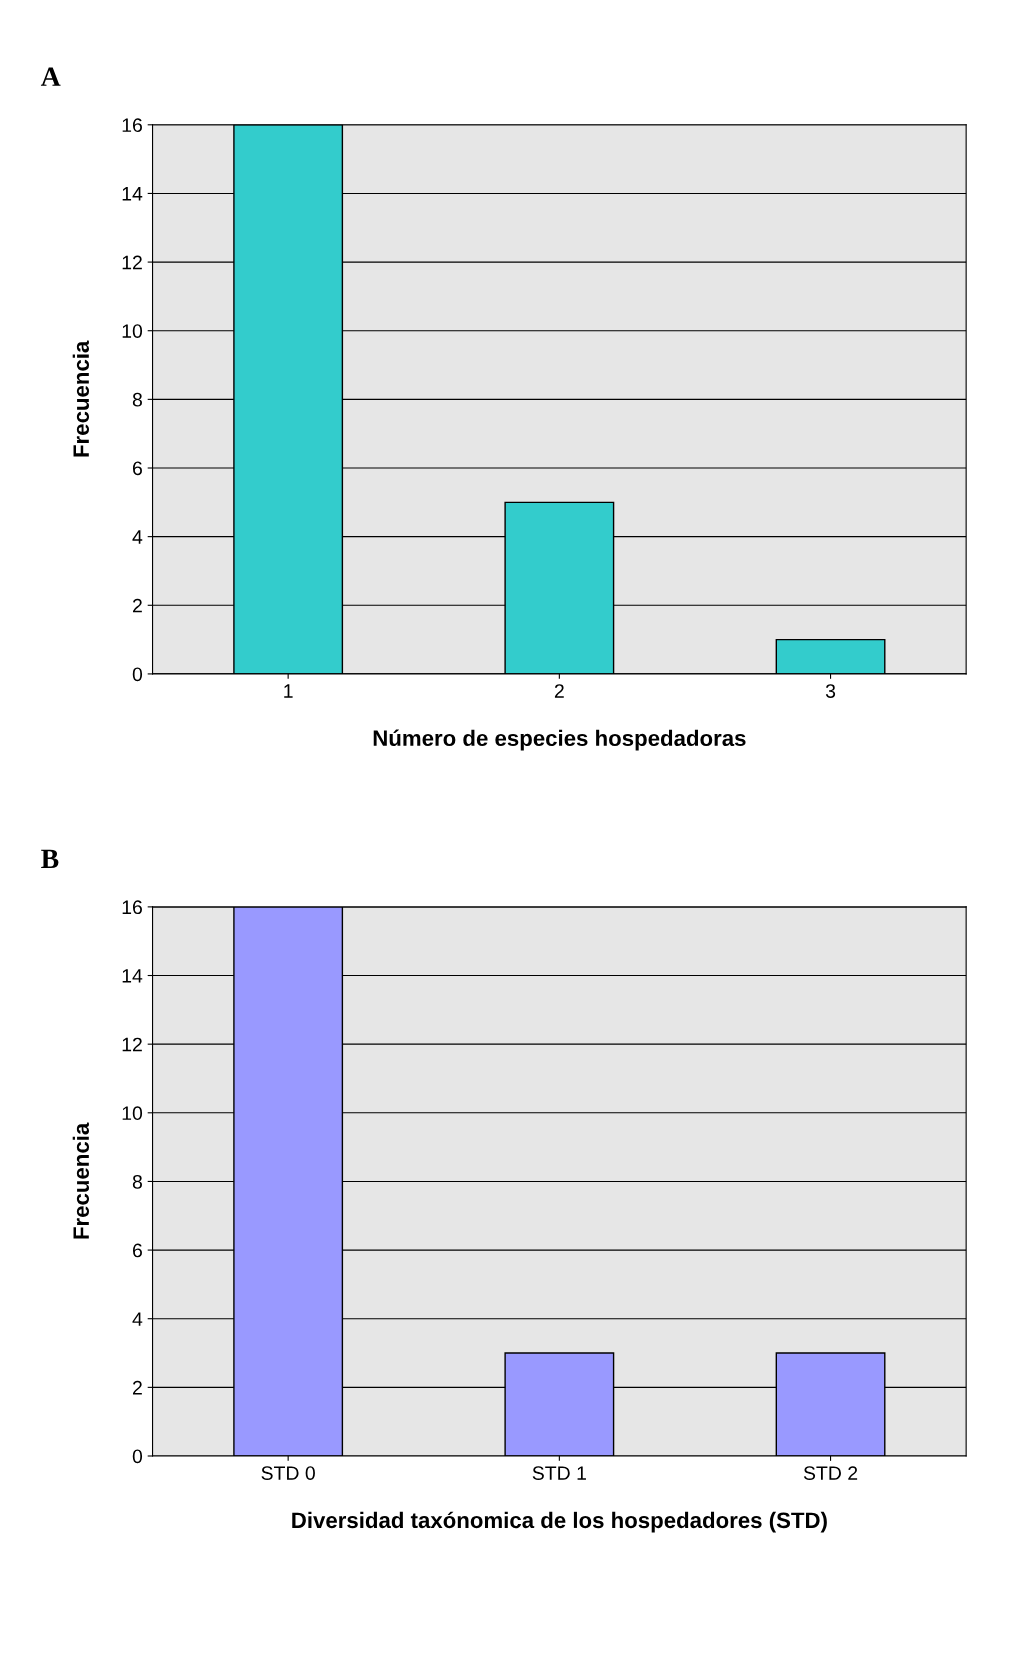 The image size is (1017, 1664). I want to click on x-axis-title: Diversidad taxónomica de los hospedadores (STD), so click(559, 1522).